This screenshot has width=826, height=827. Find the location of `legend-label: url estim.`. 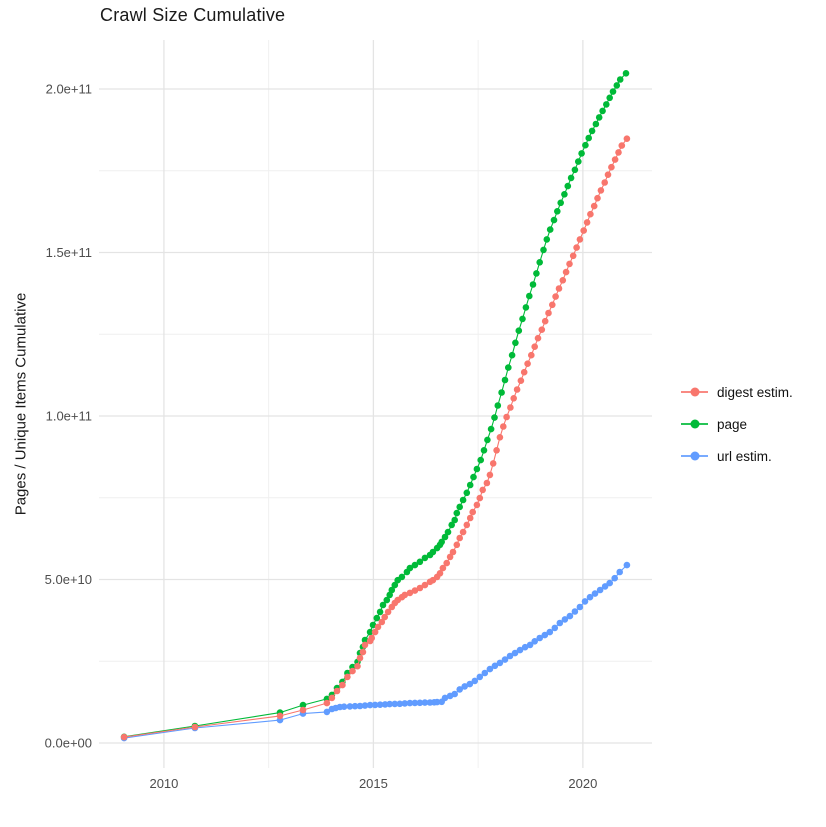

legend-label: url estim. is located at coordinates (744, 456).